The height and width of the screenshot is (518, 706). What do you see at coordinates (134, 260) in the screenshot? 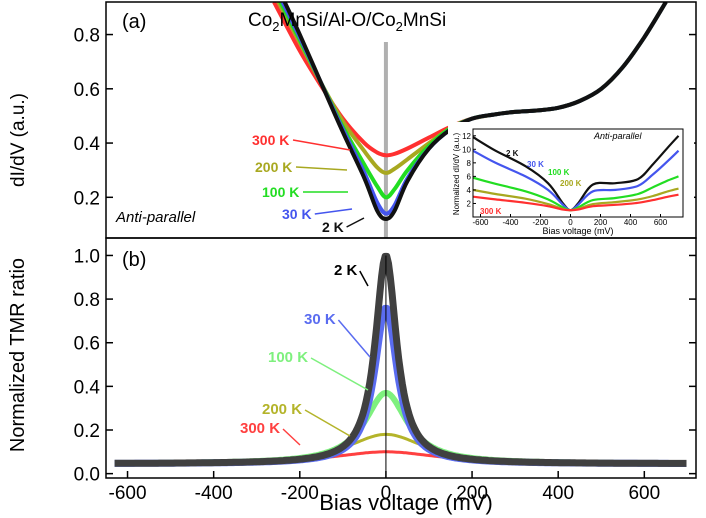
I see `panel-label-b: (b)` at bounding box center [134, 260].